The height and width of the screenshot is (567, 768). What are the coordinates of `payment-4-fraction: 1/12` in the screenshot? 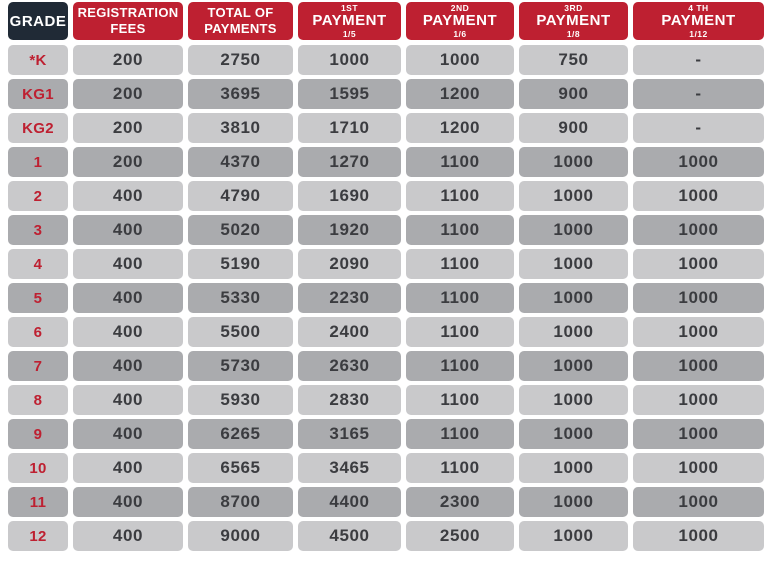 It's located at (698, 33).